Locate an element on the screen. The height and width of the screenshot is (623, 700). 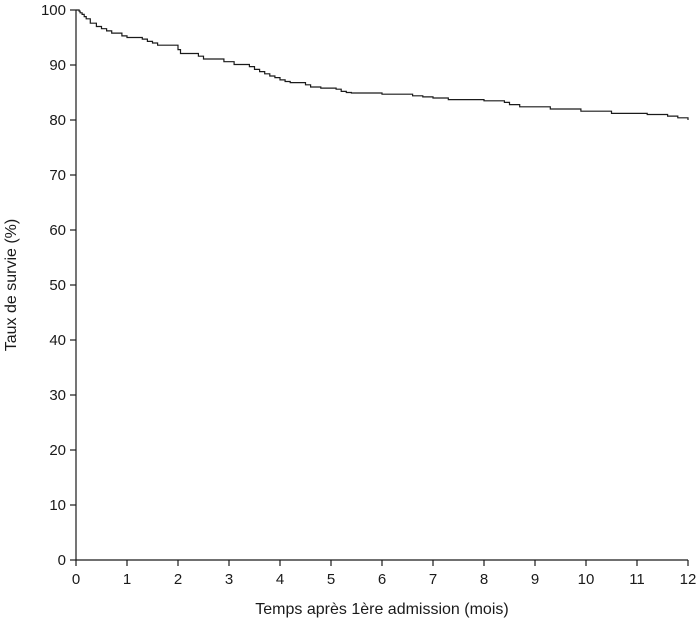
x-tick-label: 10 is located at coordinates (586, 579).